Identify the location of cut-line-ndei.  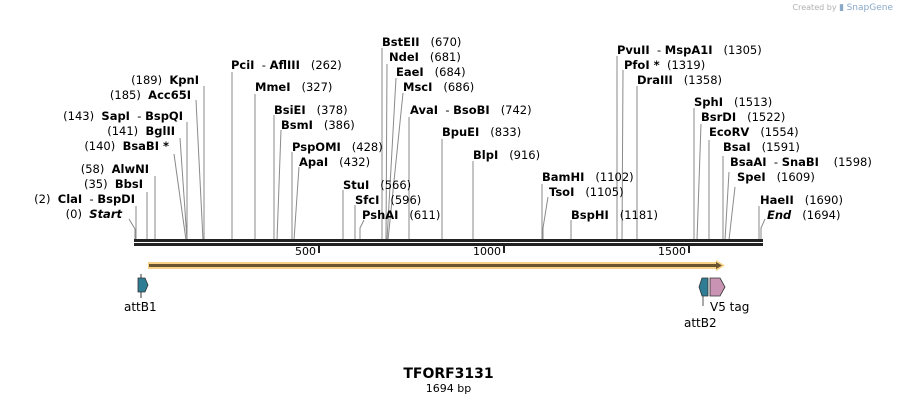
(386, 152).